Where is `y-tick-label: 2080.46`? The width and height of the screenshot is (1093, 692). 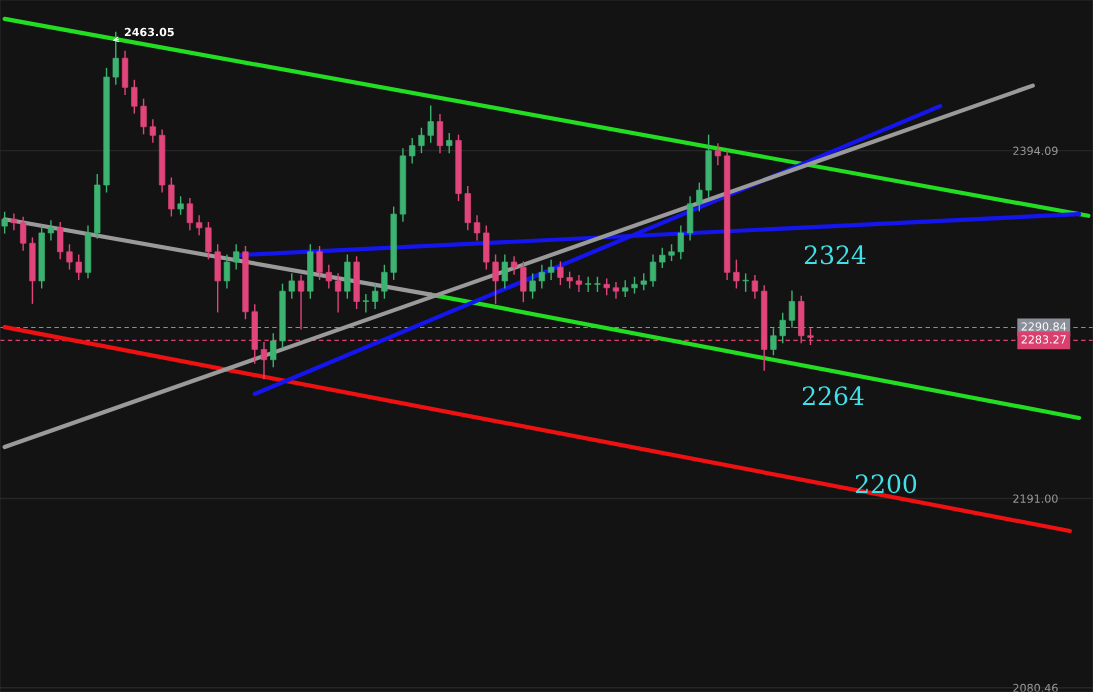
y-tick-label: 2080.46 is located at coordinates (1035, 687).